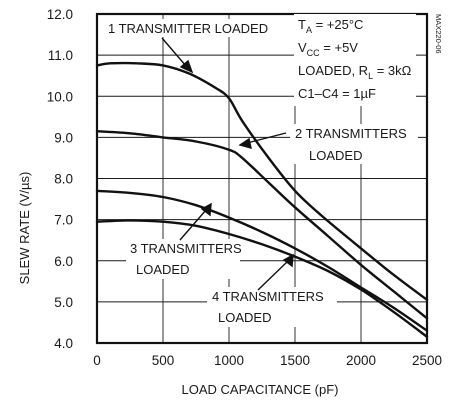  What do you see at coordinates (63, 137) in the screenshot?
I see `y-tick-label: 9.0` at bounding box center [63, 137].